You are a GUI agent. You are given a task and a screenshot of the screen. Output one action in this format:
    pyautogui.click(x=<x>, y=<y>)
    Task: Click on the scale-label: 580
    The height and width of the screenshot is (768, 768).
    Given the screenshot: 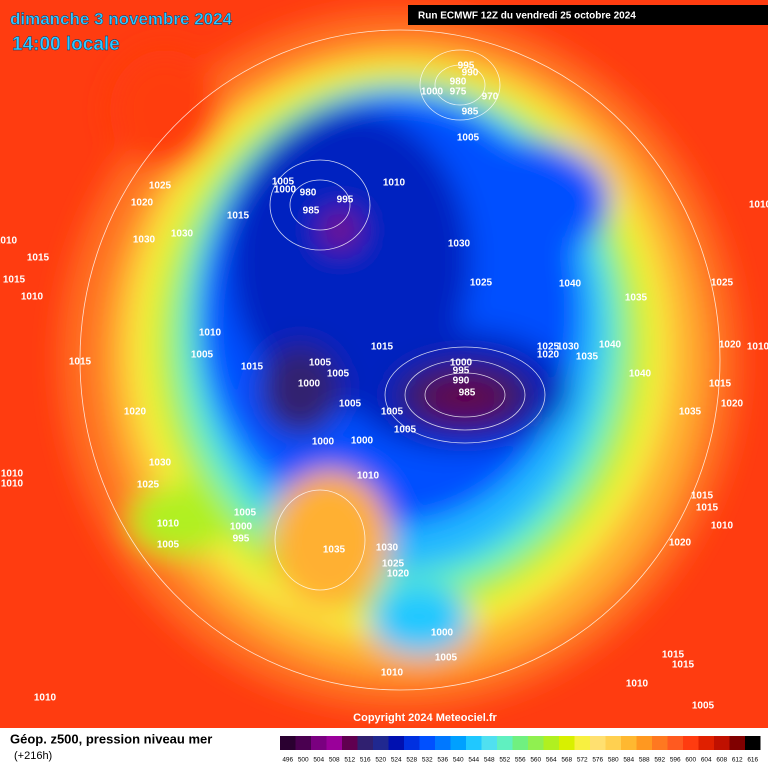 What is the action you would take?
    pyautogui.click(x=613, y=760)
    